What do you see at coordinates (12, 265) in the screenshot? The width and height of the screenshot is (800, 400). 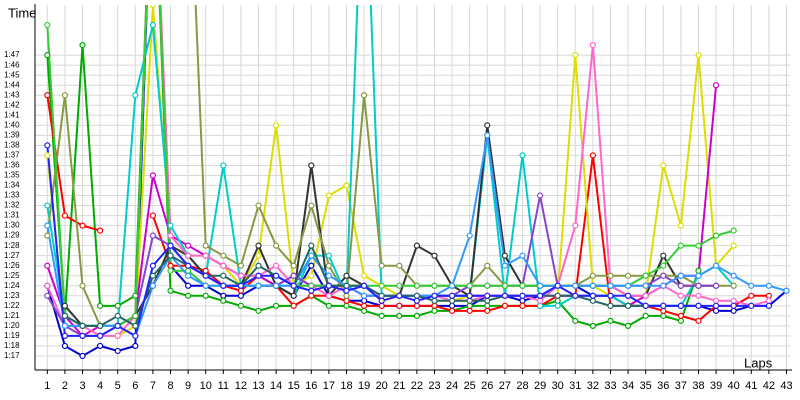 I see `y-tick-label: 1:26` at bounding box center [12, 265].